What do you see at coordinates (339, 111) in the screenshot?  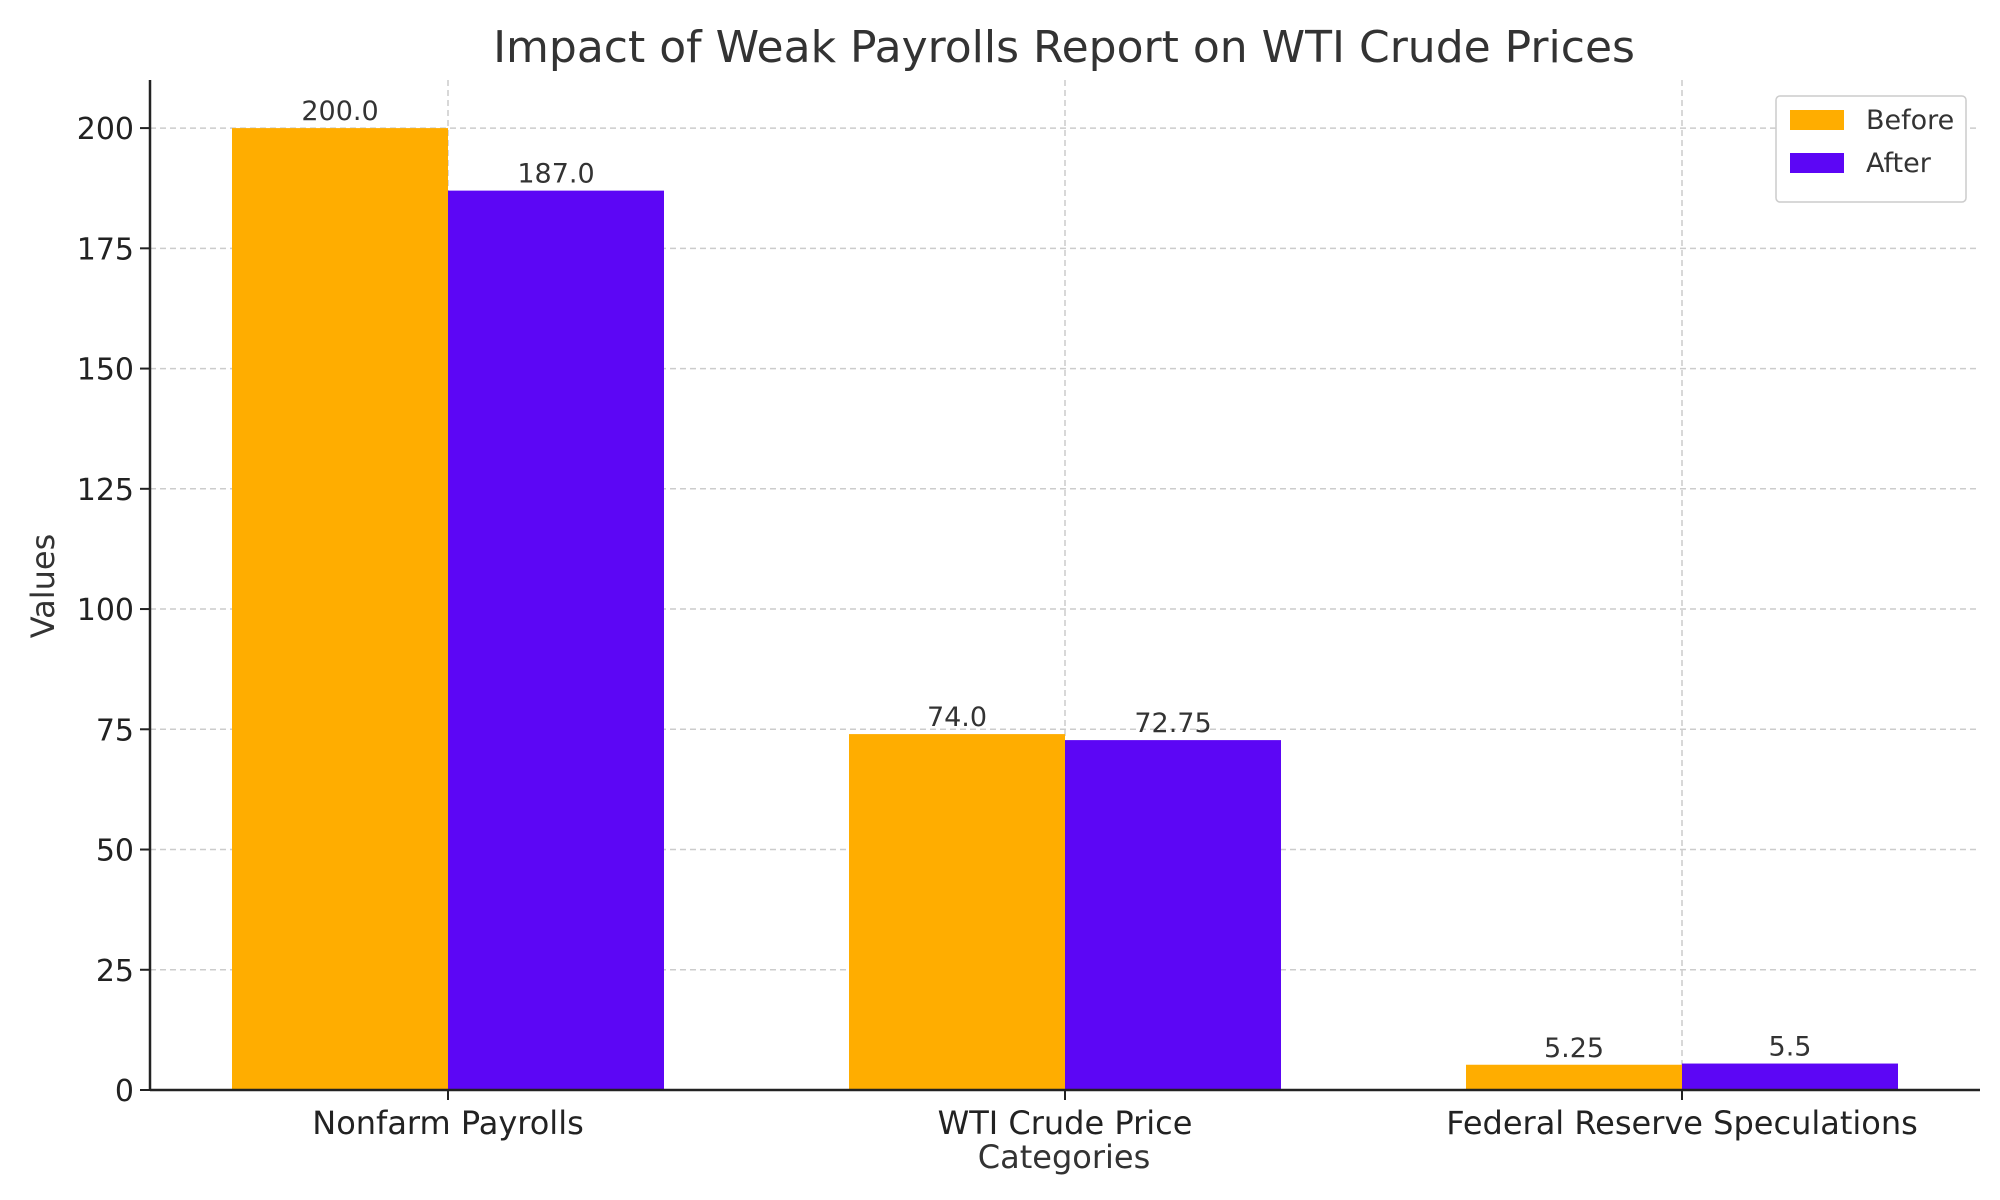 I see `bar-value-label: 200.0` at bounding box center [339, 111].